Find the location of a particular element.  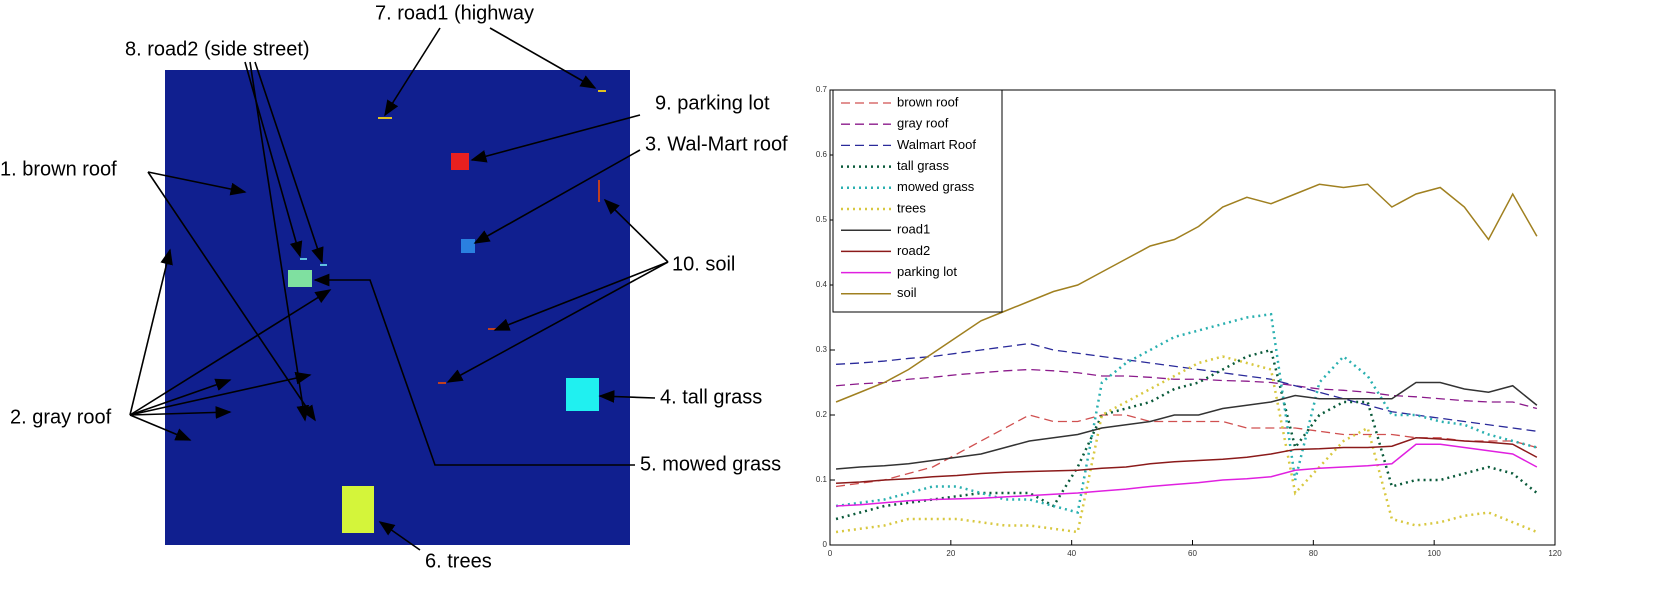

legend-label: road2 is located at coordinates (913, 250).